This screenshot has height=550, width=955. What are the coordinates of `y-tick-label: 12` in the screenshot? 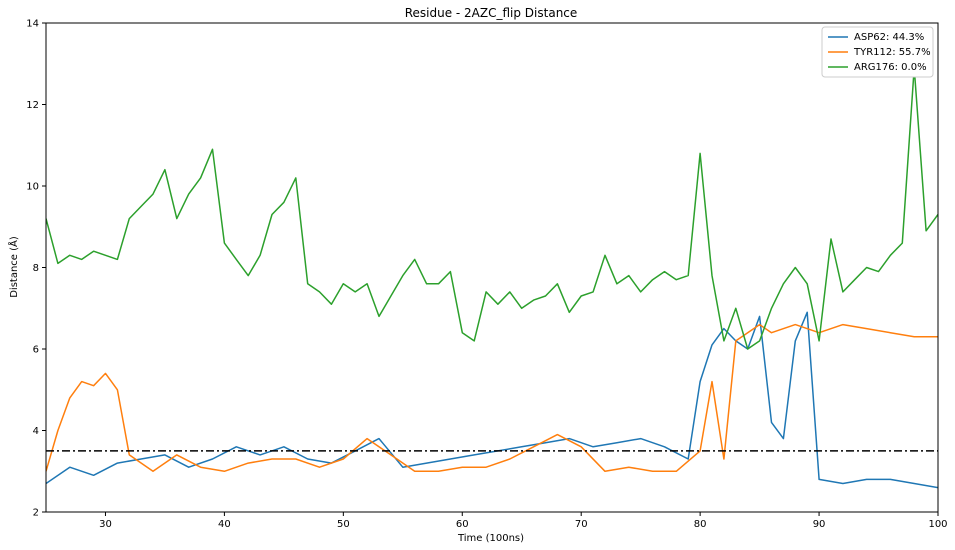 It's located at (32, 105).